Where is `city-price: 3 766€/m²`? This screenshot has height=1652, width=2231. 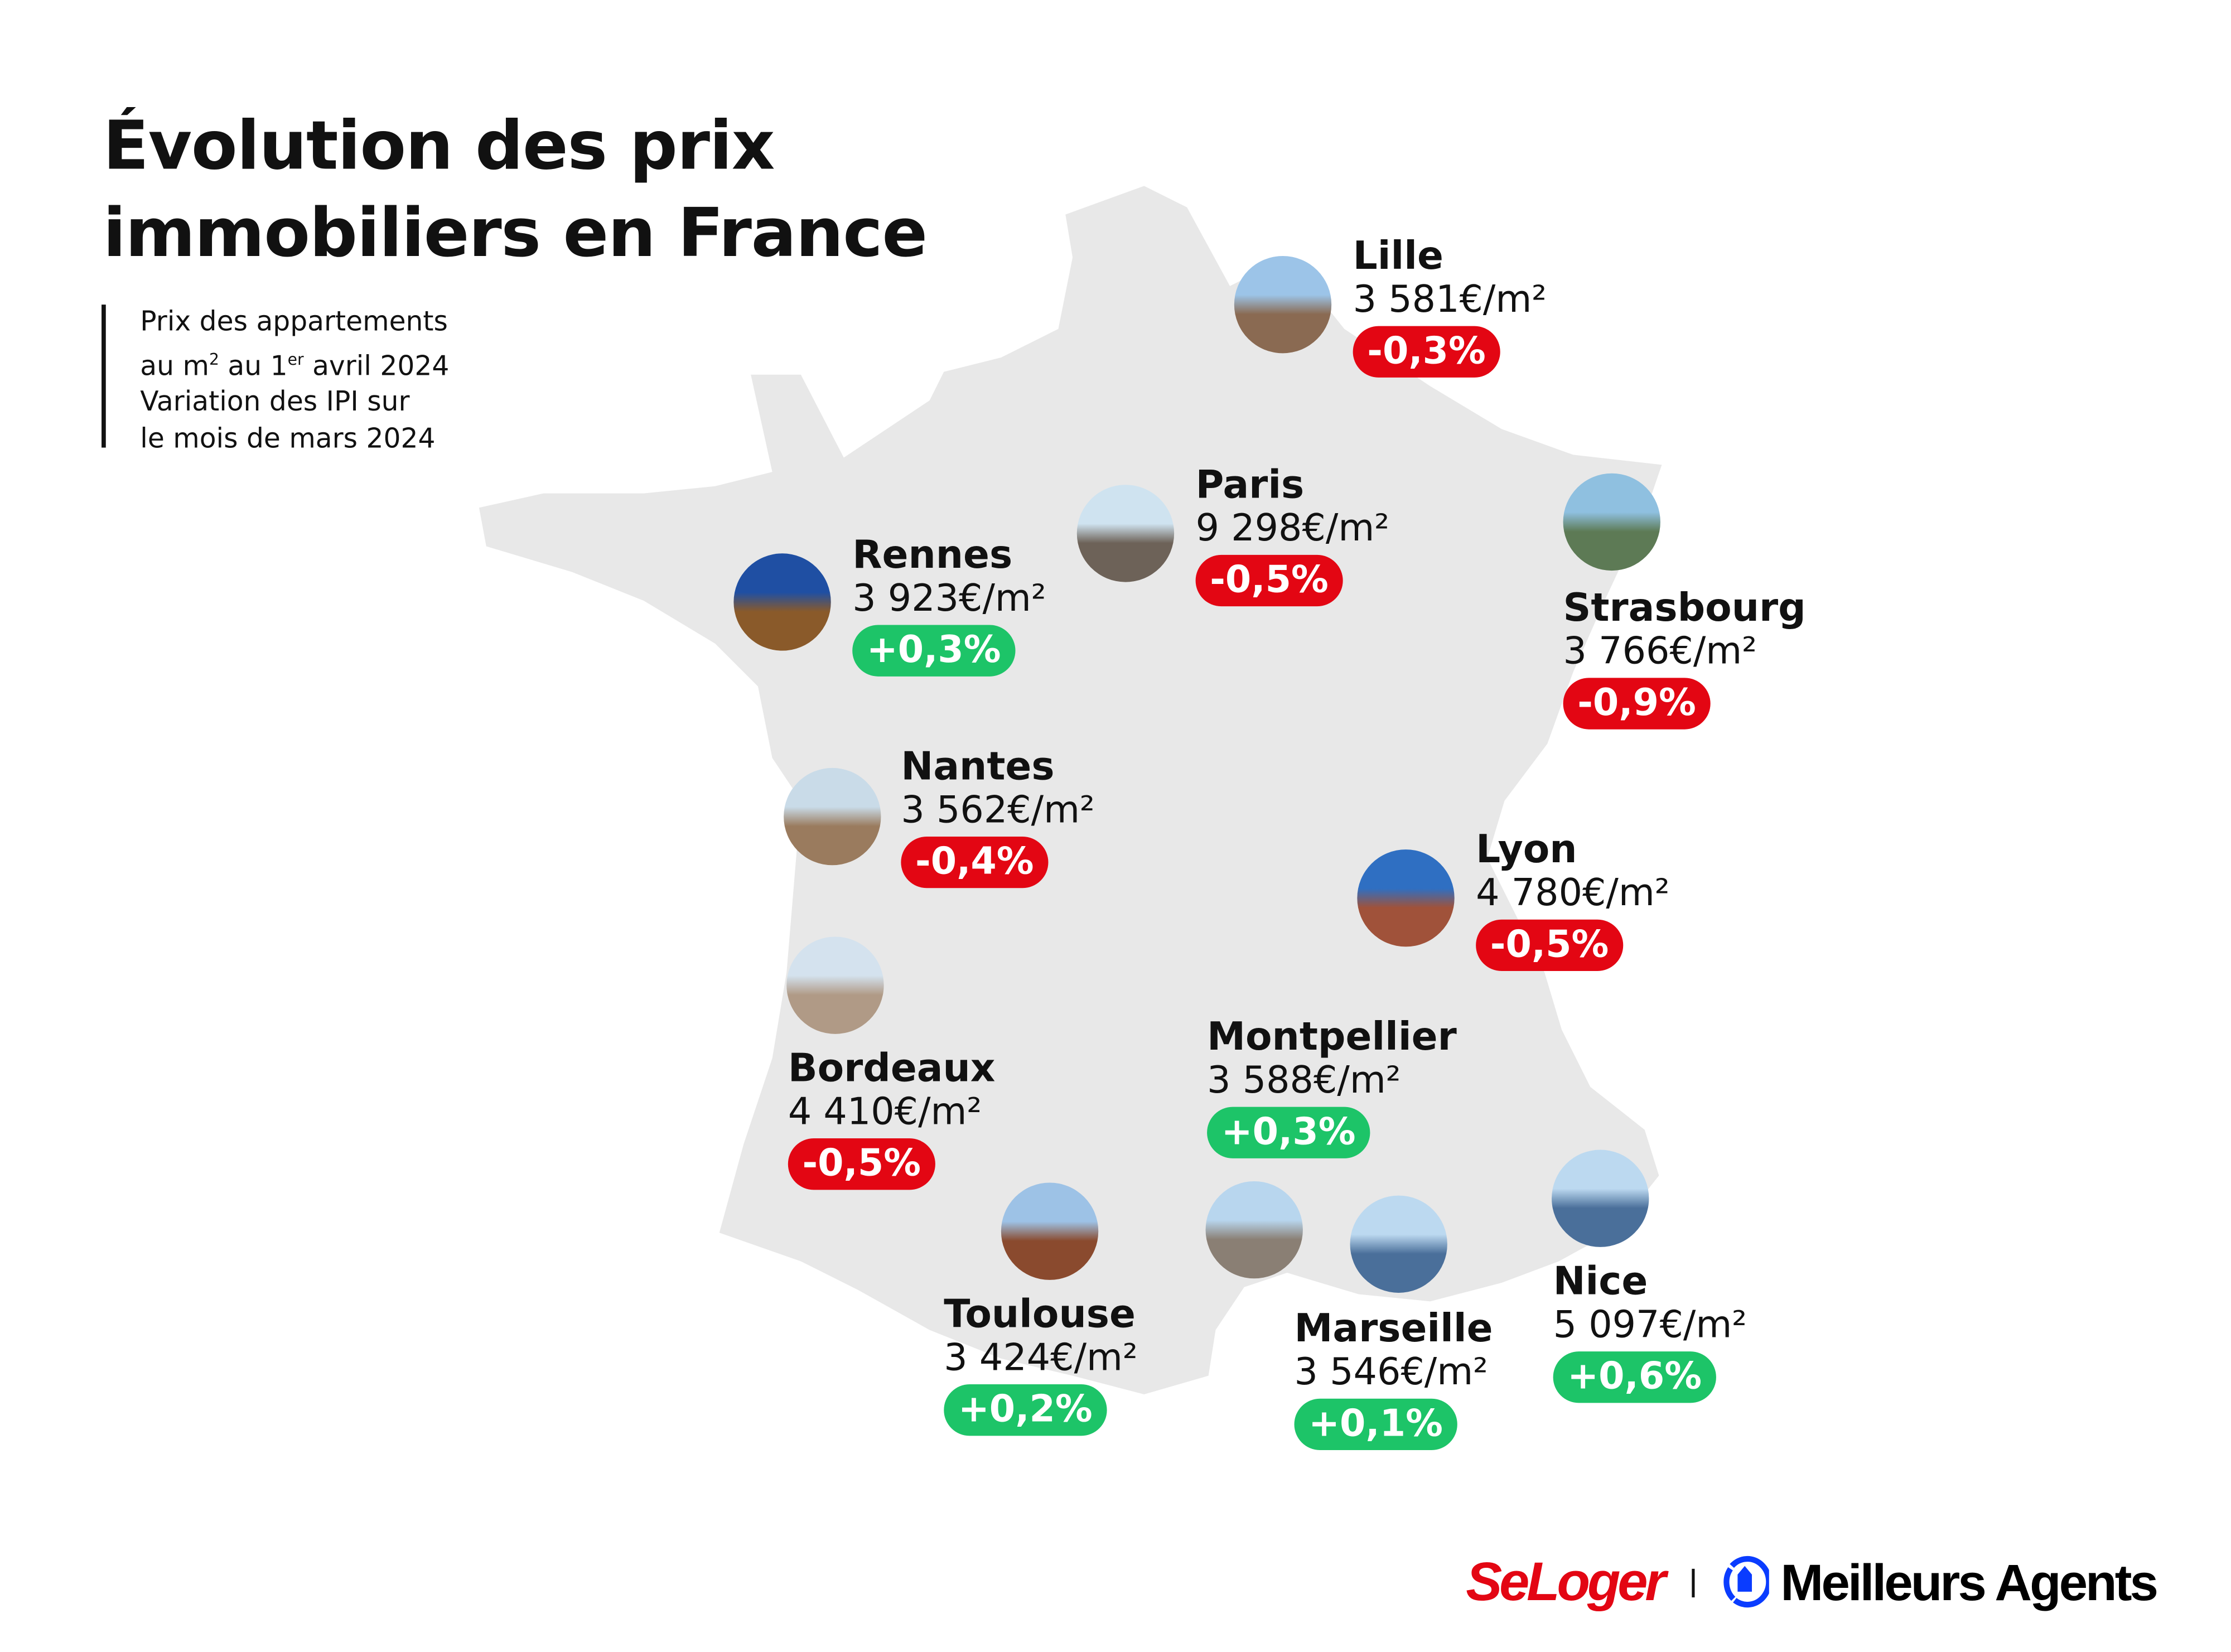
city-price: 3 766€/m² is located at coordinates (1660, 652).